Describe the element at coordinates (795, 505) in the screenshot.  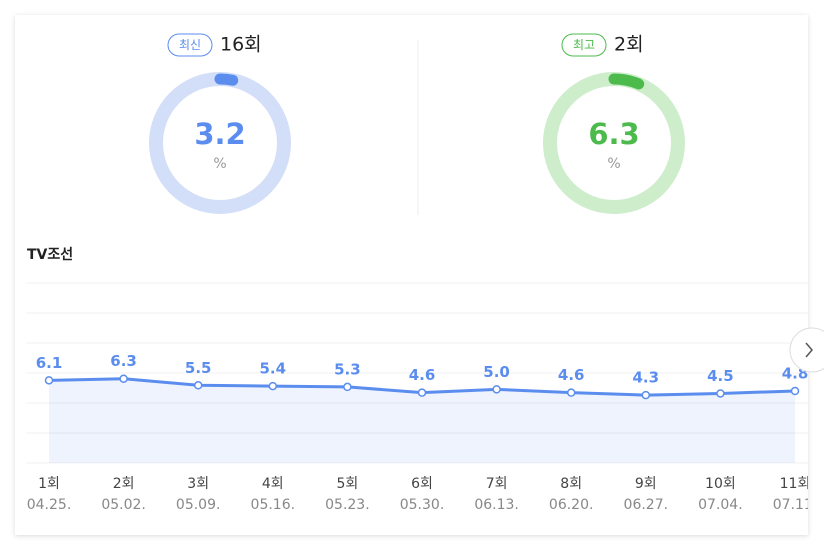
I see `x-date-label: 07.11.` at that location.